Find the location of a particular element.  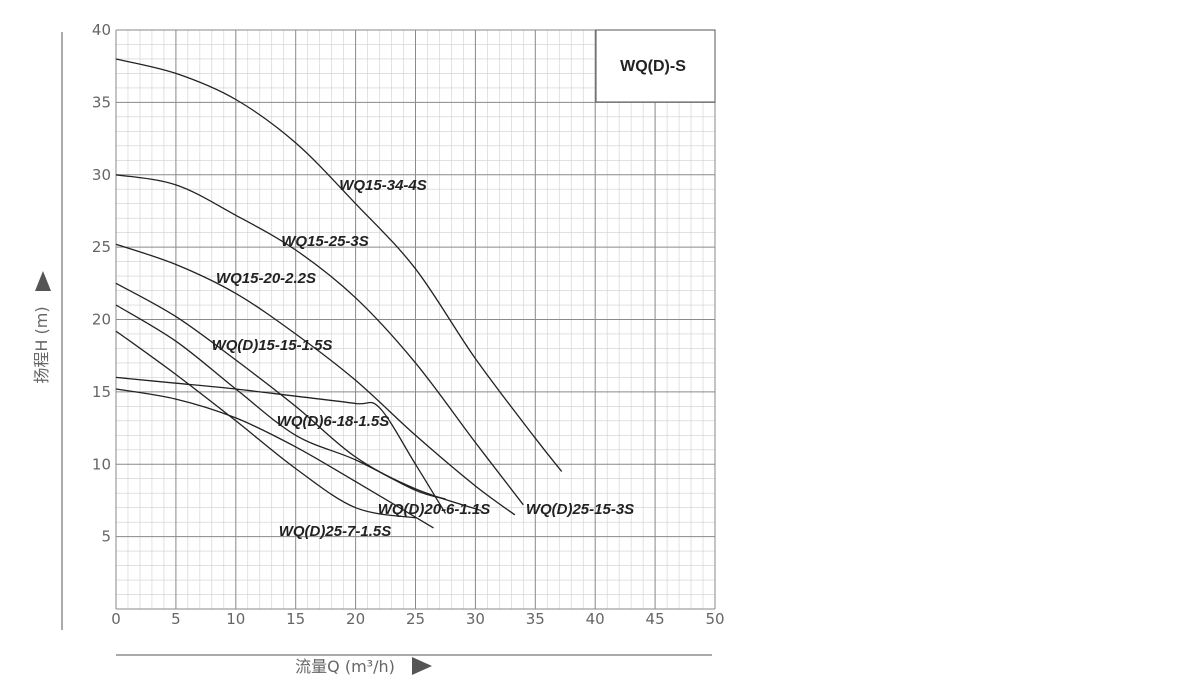

x-tick-label: 10 is located at coordinates (235, 619).